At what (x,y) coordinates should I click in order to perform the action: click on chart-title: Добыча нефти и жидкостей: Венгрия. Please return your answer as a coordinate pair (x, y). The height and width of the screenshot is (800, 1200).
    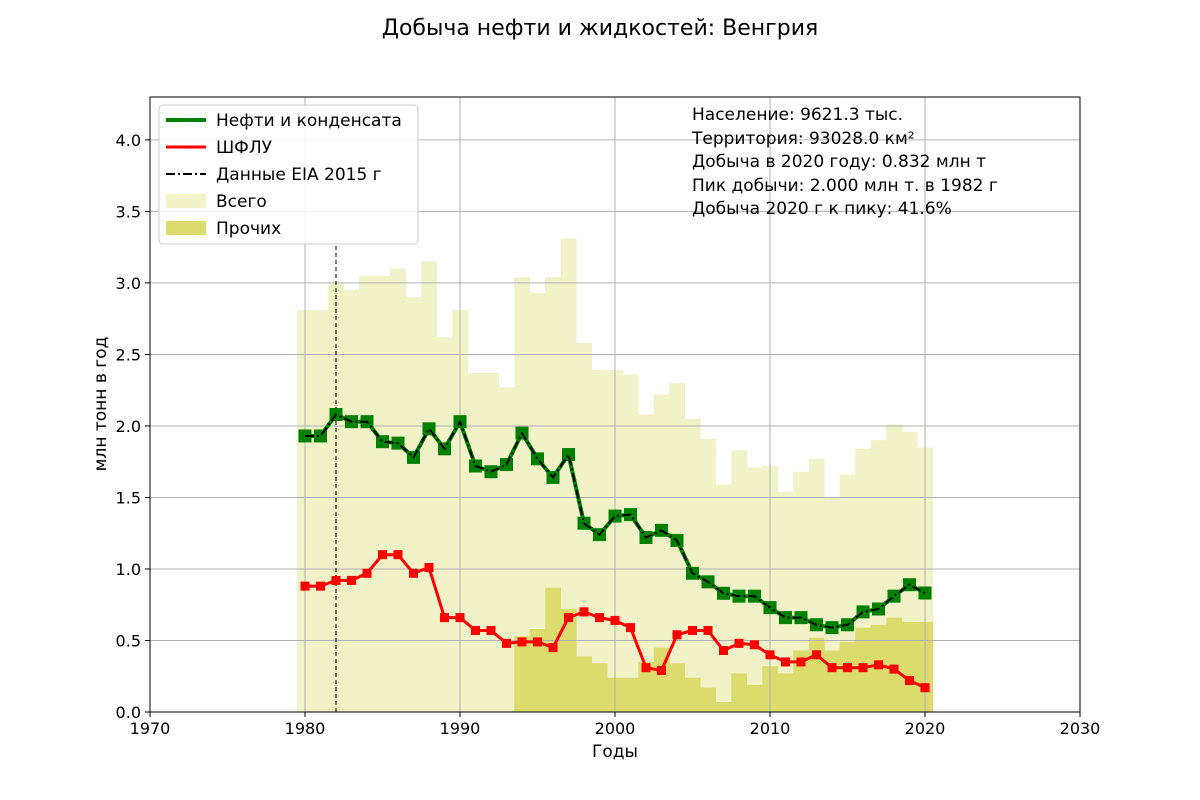
    Looking at the image, I should click on (600, 28).